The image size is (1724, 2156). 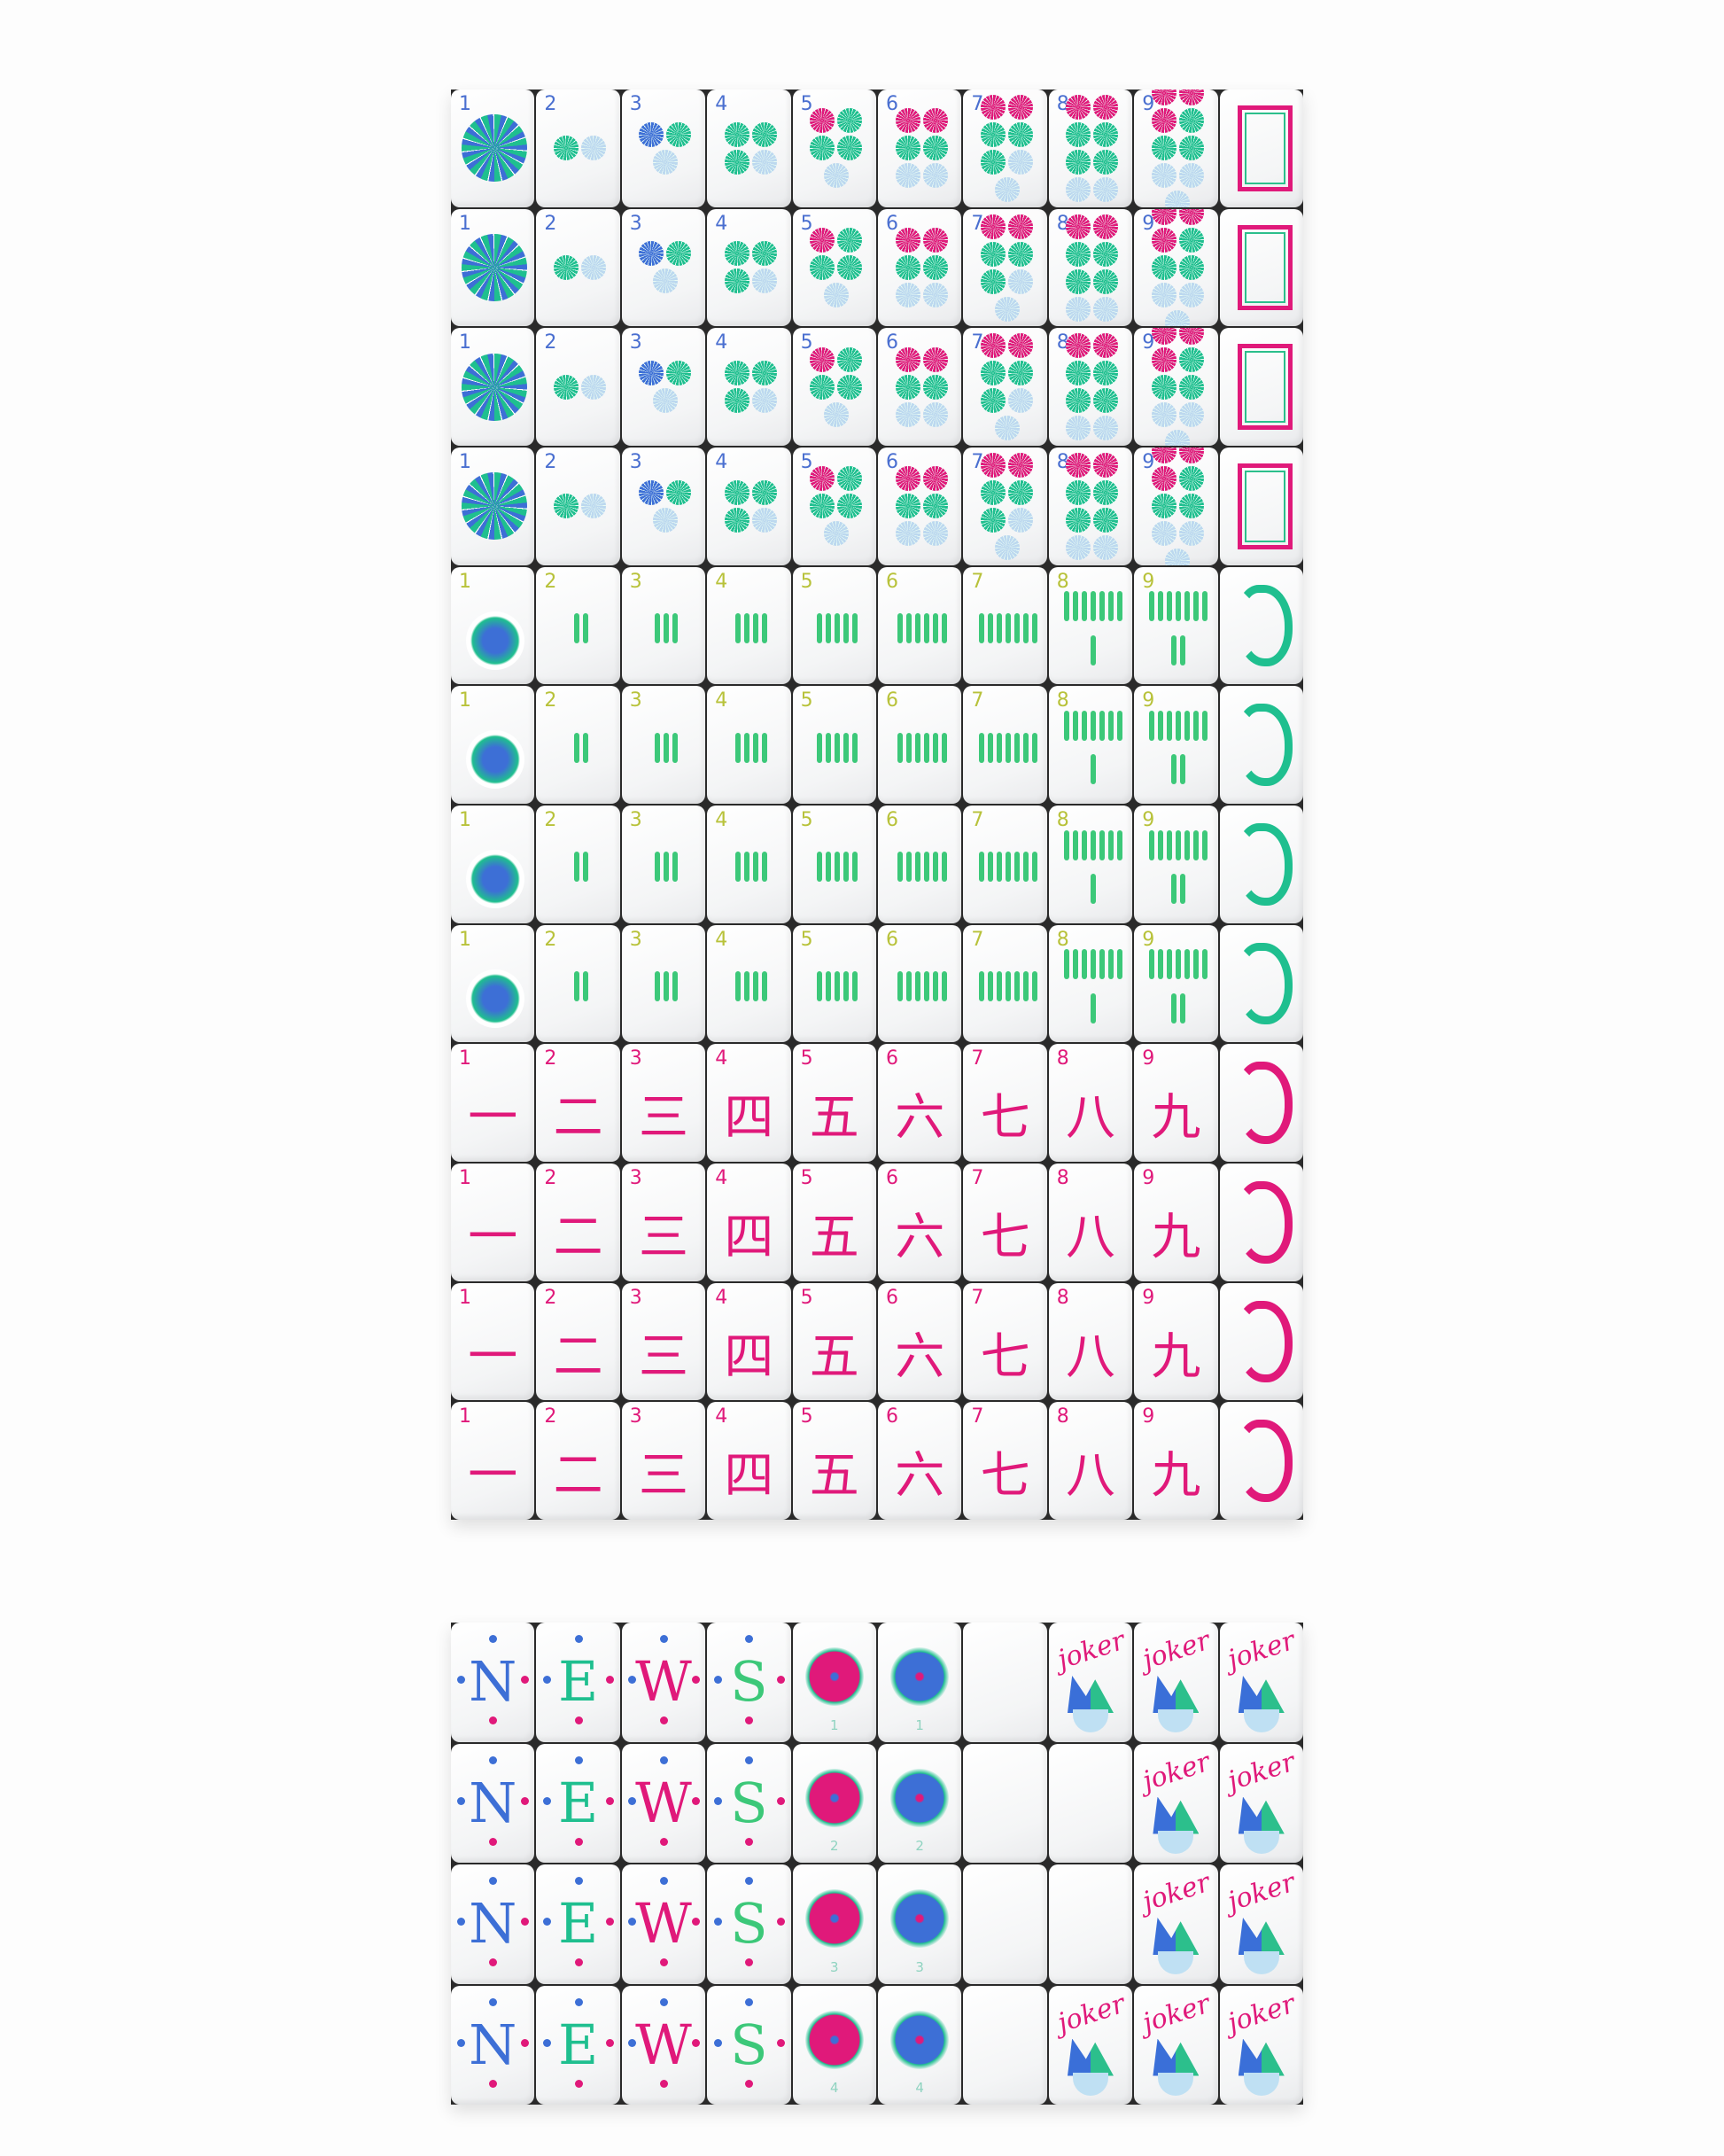 I want to click on wind-letter: S, so click(x=749, y=1681).